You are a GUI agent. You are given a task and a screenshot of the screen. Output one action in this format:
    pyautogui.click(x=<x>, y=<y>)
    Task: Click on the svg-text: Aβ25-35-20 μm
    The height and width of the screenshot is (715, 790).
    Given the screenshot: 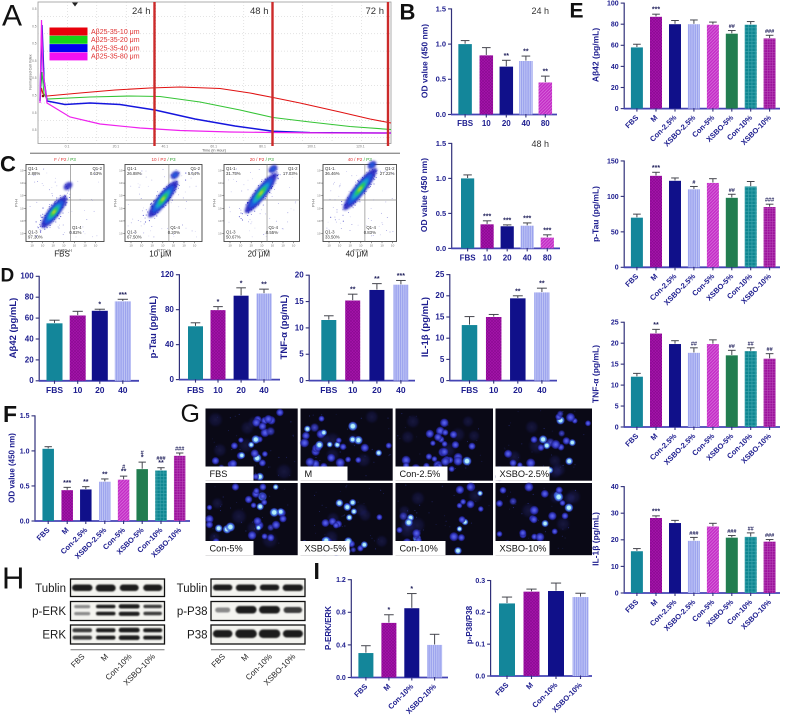 What is the action you would take?
    pyautogui.click(x=115, y=40)
    